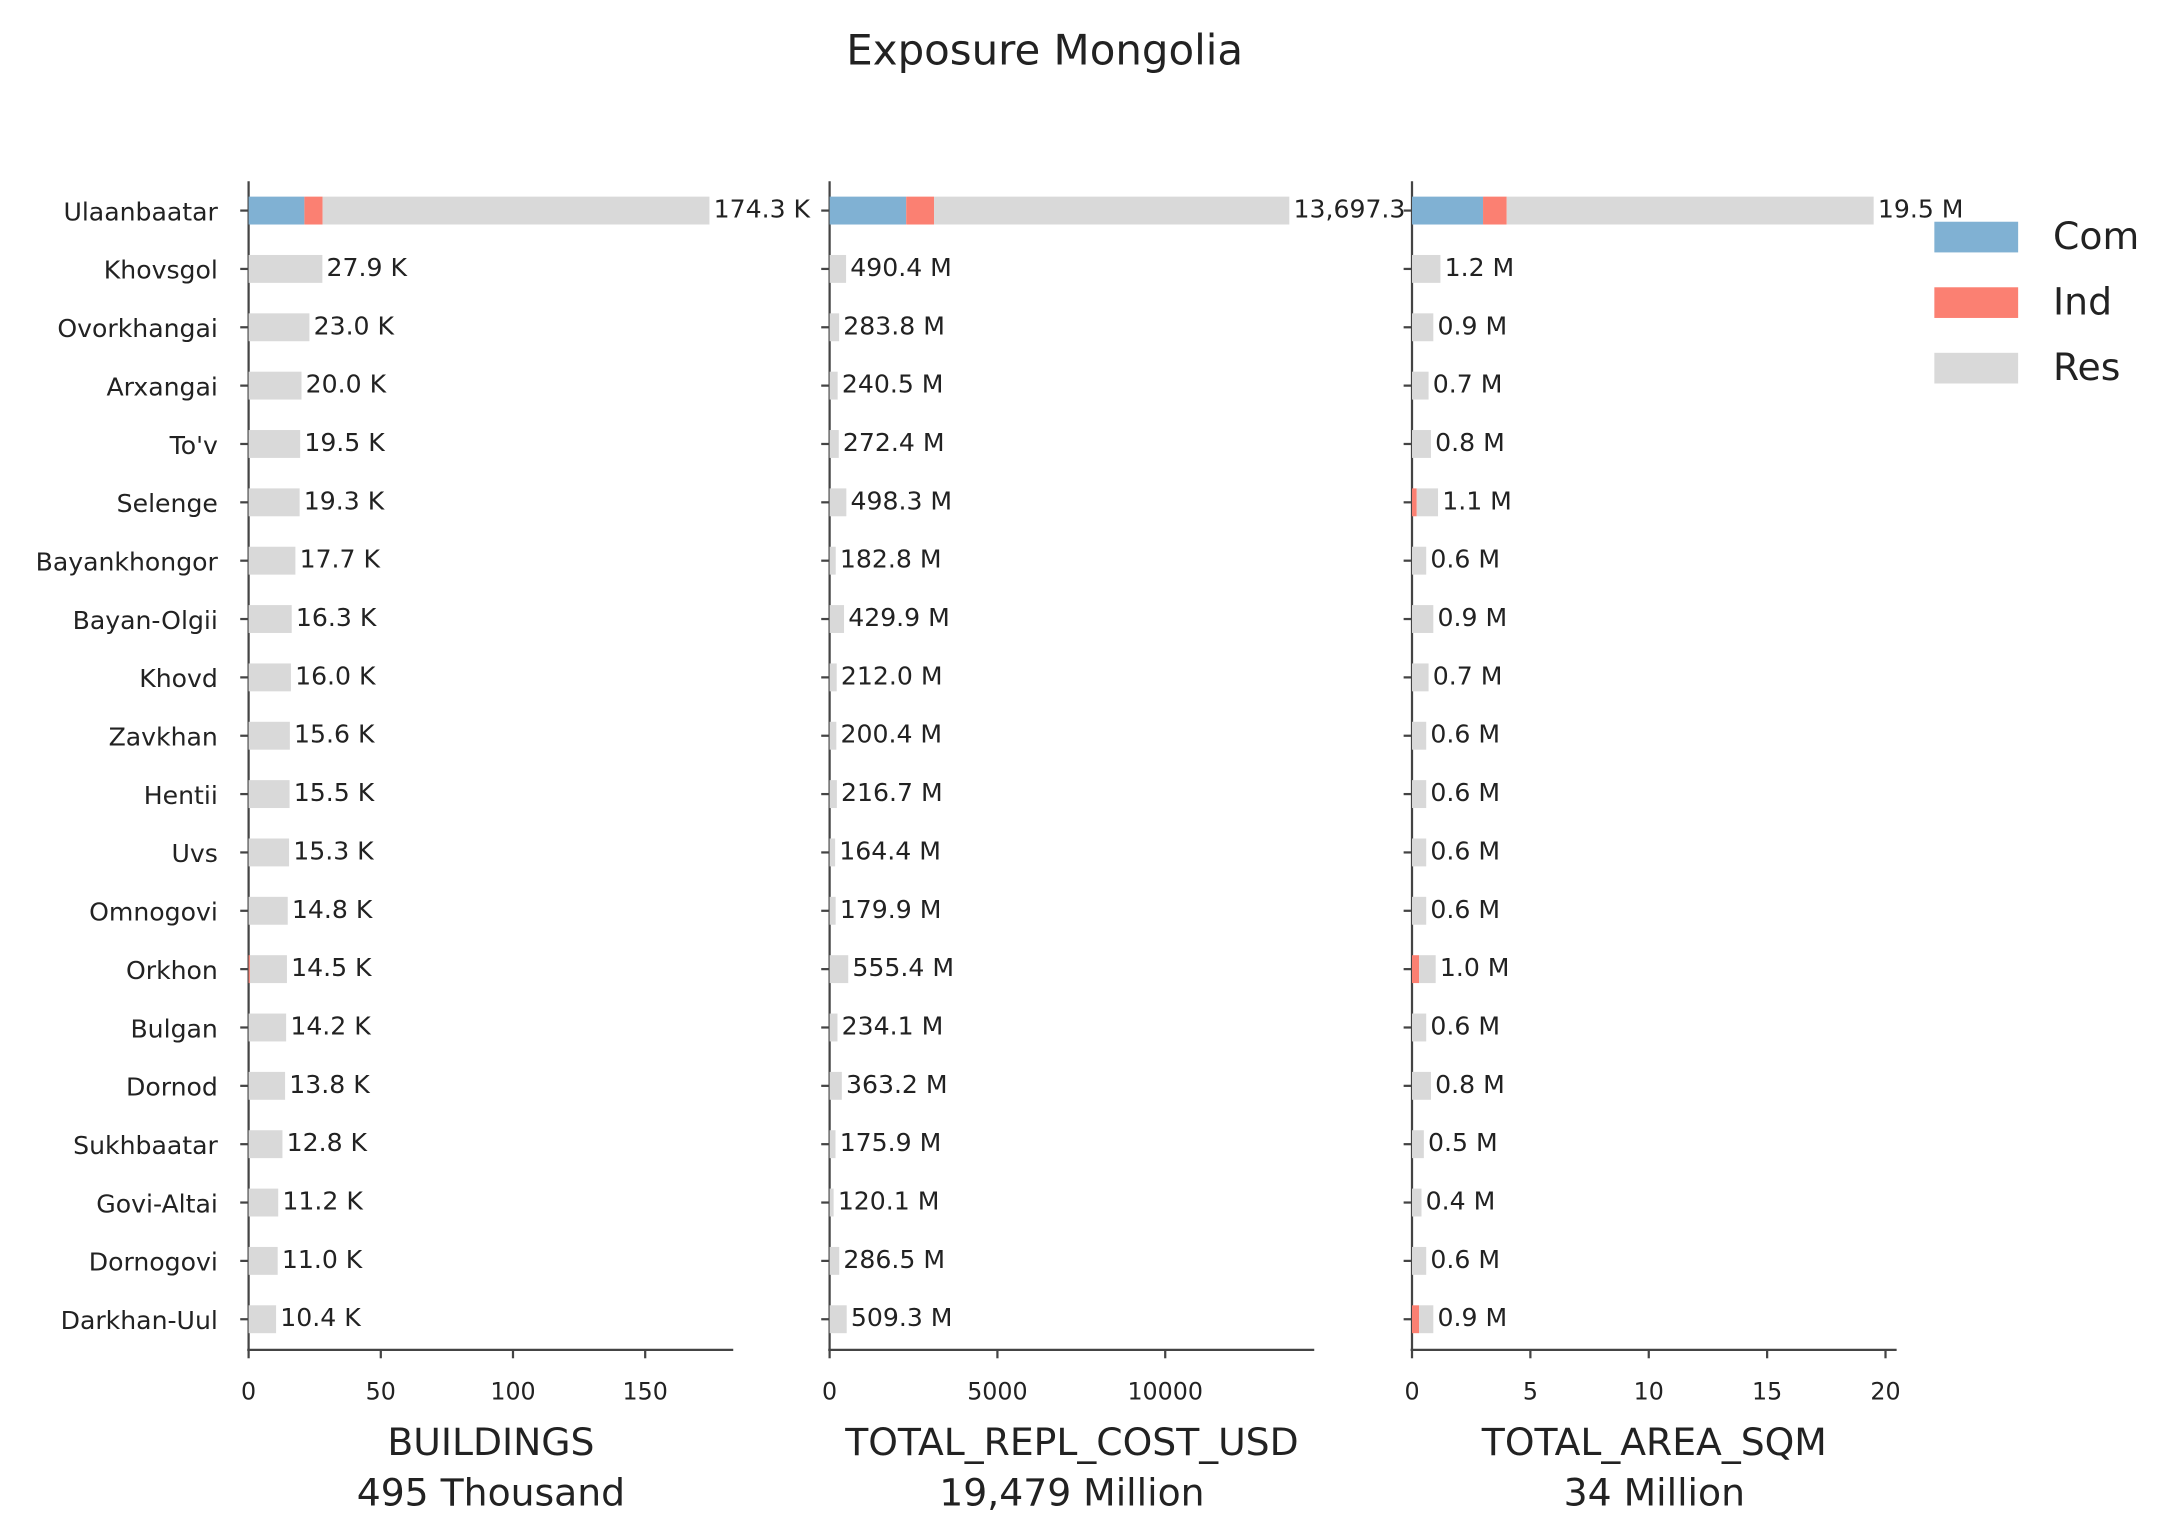 The width and height of the screenshot is (2162, 1534). I want to click on x-tick-label: 15, so click(1767, 1392).